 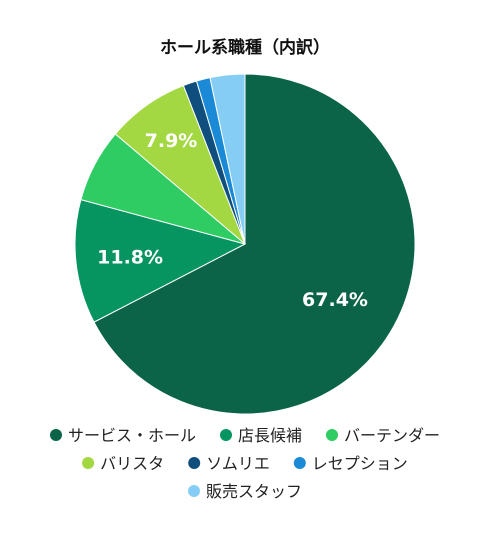 What do you see at coordinates (392, 435) in the screenshot?
I see `legend-label-3: バーテンダー` at bounding box center [392, 435].